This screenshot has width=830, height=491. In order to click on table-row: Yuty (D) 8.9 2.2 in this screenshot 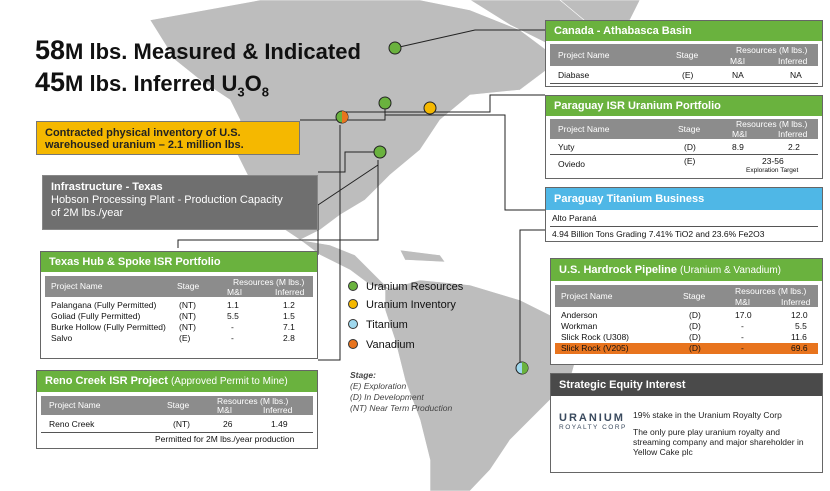, I will do `click(684, 147)`.